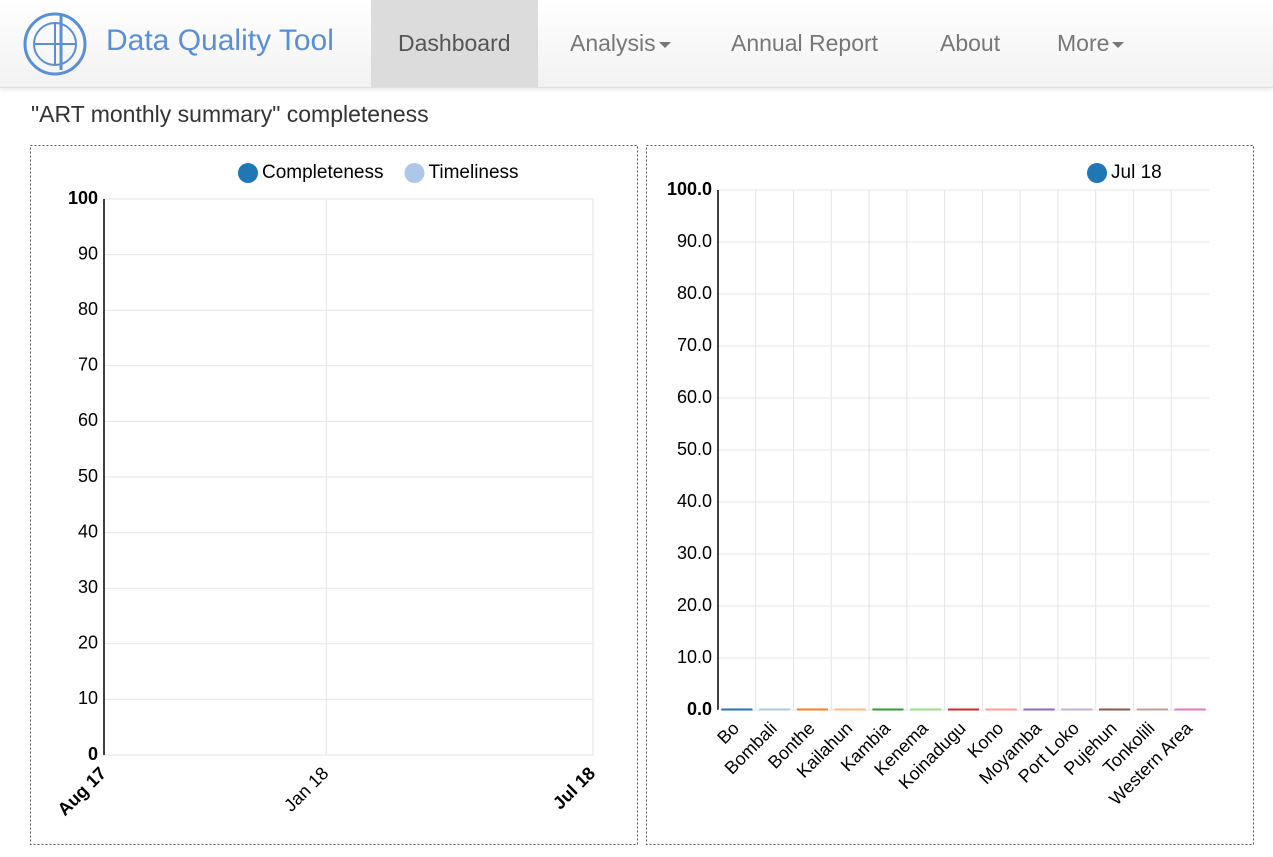  Describe the element at coordinates (694, 605) in the screenshot. I see `y-tick-label: 20.0` at that location.